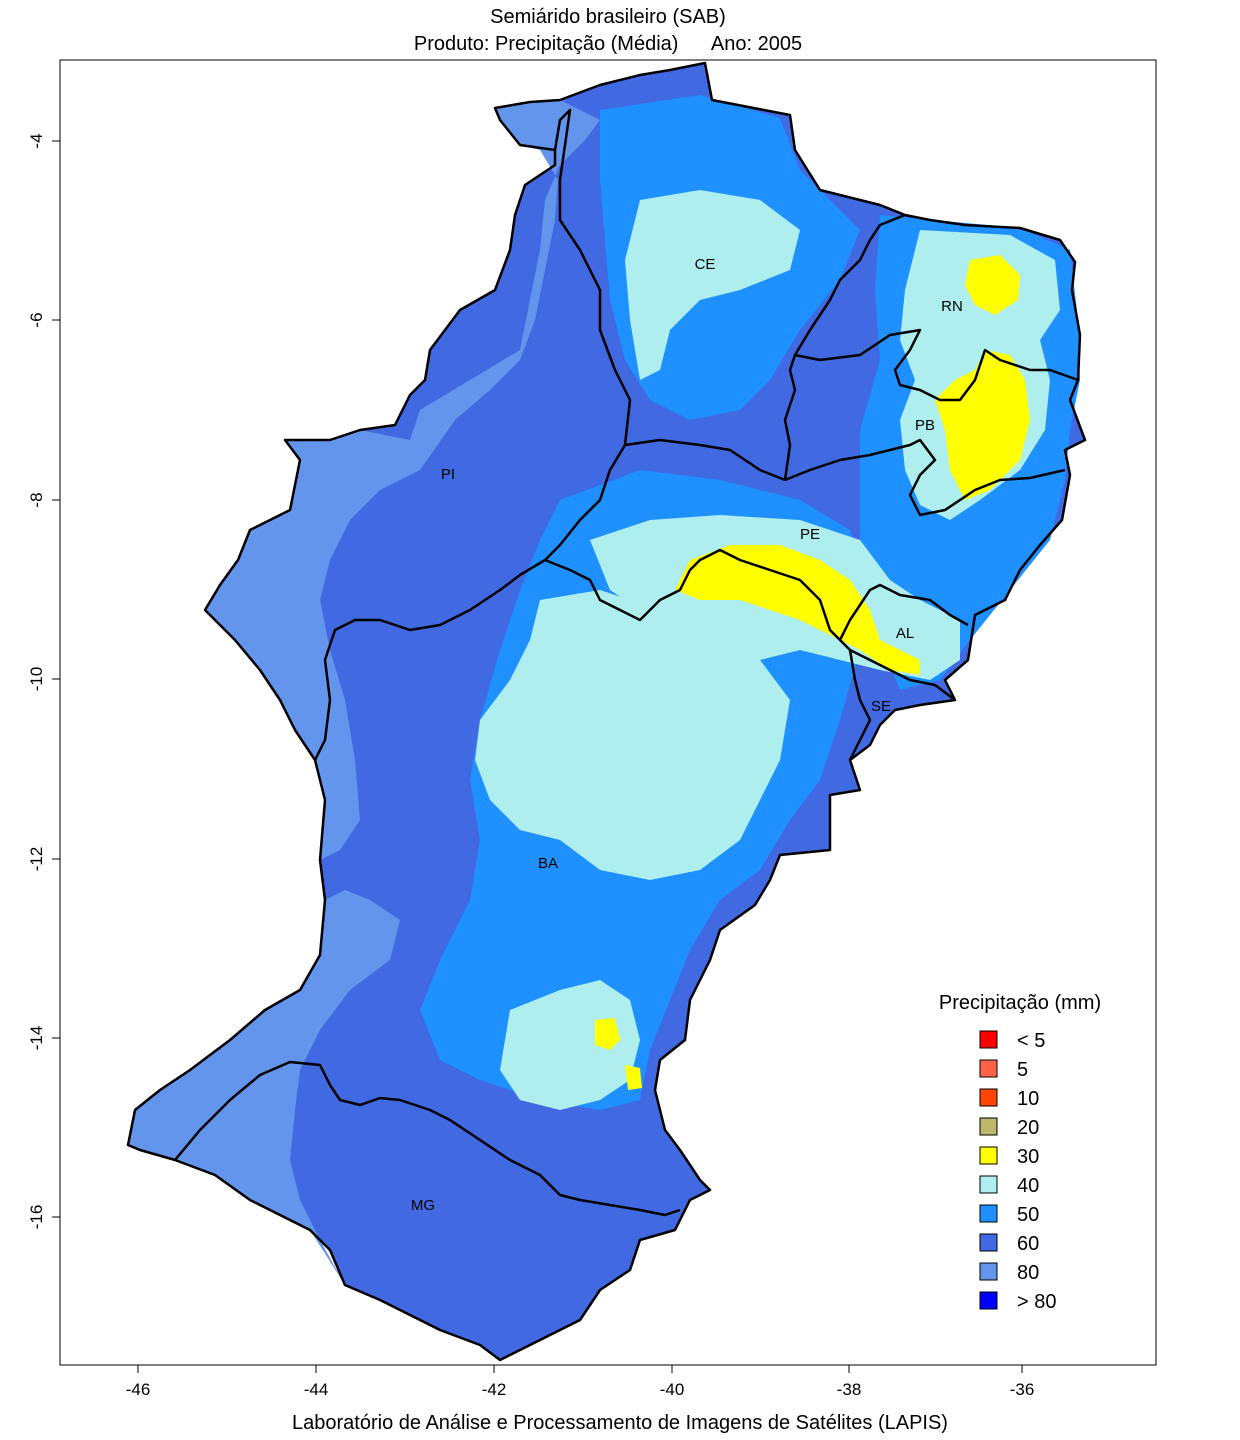  I want to click on legend-label: 5, so click(1022, 1070).